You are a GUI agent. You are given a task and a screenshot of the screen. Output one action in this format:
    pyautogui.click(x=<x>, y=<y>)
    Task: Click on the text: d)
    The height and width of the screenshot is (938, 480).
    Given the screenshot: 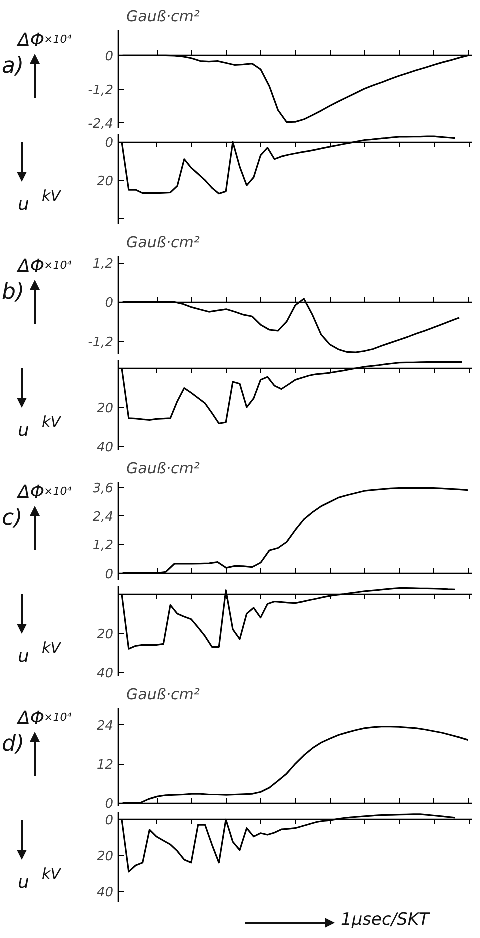 What is the action you would take?
    pyautogui.click(x=13, y=745)
    